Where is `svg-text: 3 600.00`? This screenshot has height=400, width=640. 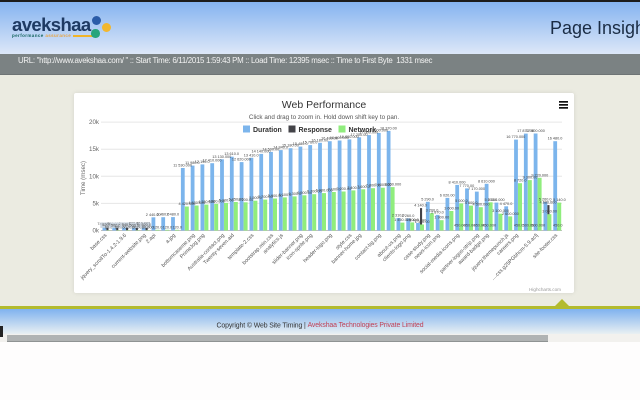
svg-text: 3 600.00 is located at coordinates (451, 209).